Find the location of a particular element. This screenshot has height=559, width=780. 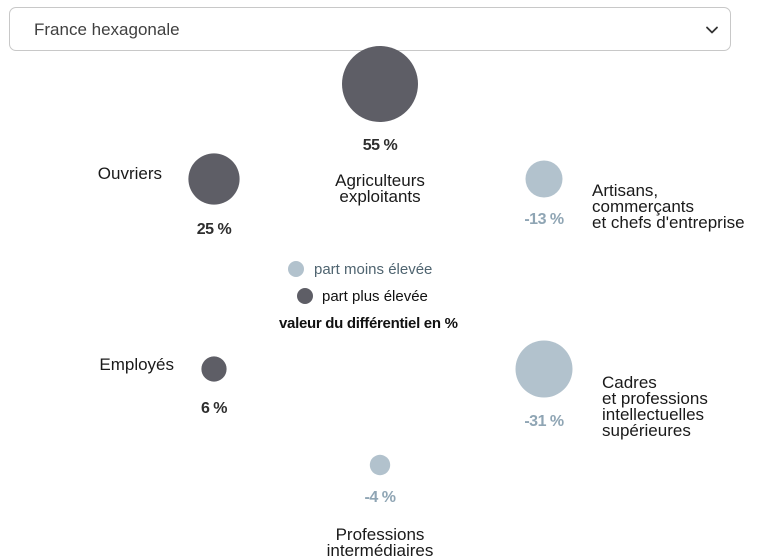

territory-select: France hexagonale is located at coordinates (370, 29).